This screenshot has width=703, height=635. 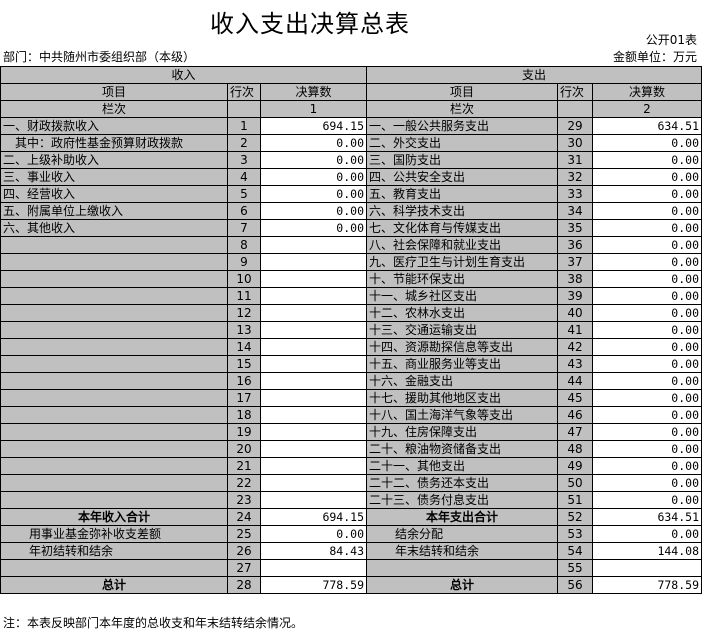 I want to click on income-row-no: 16, so click(x=244, y=381).